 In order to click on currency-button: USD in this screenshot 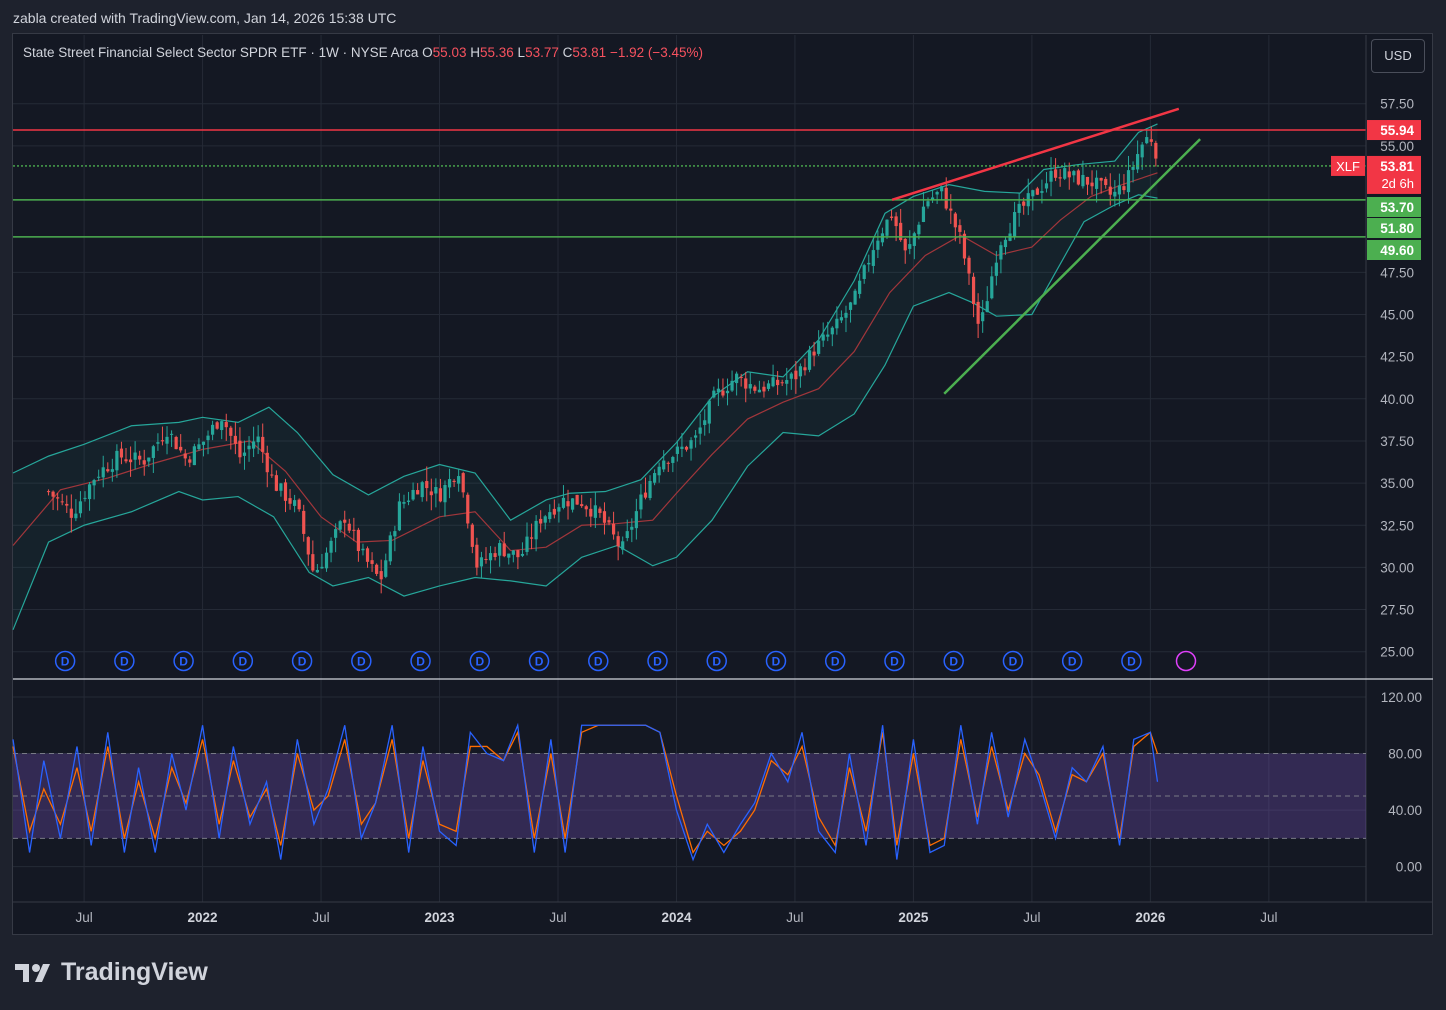, I will do `click(1398, 56)`.